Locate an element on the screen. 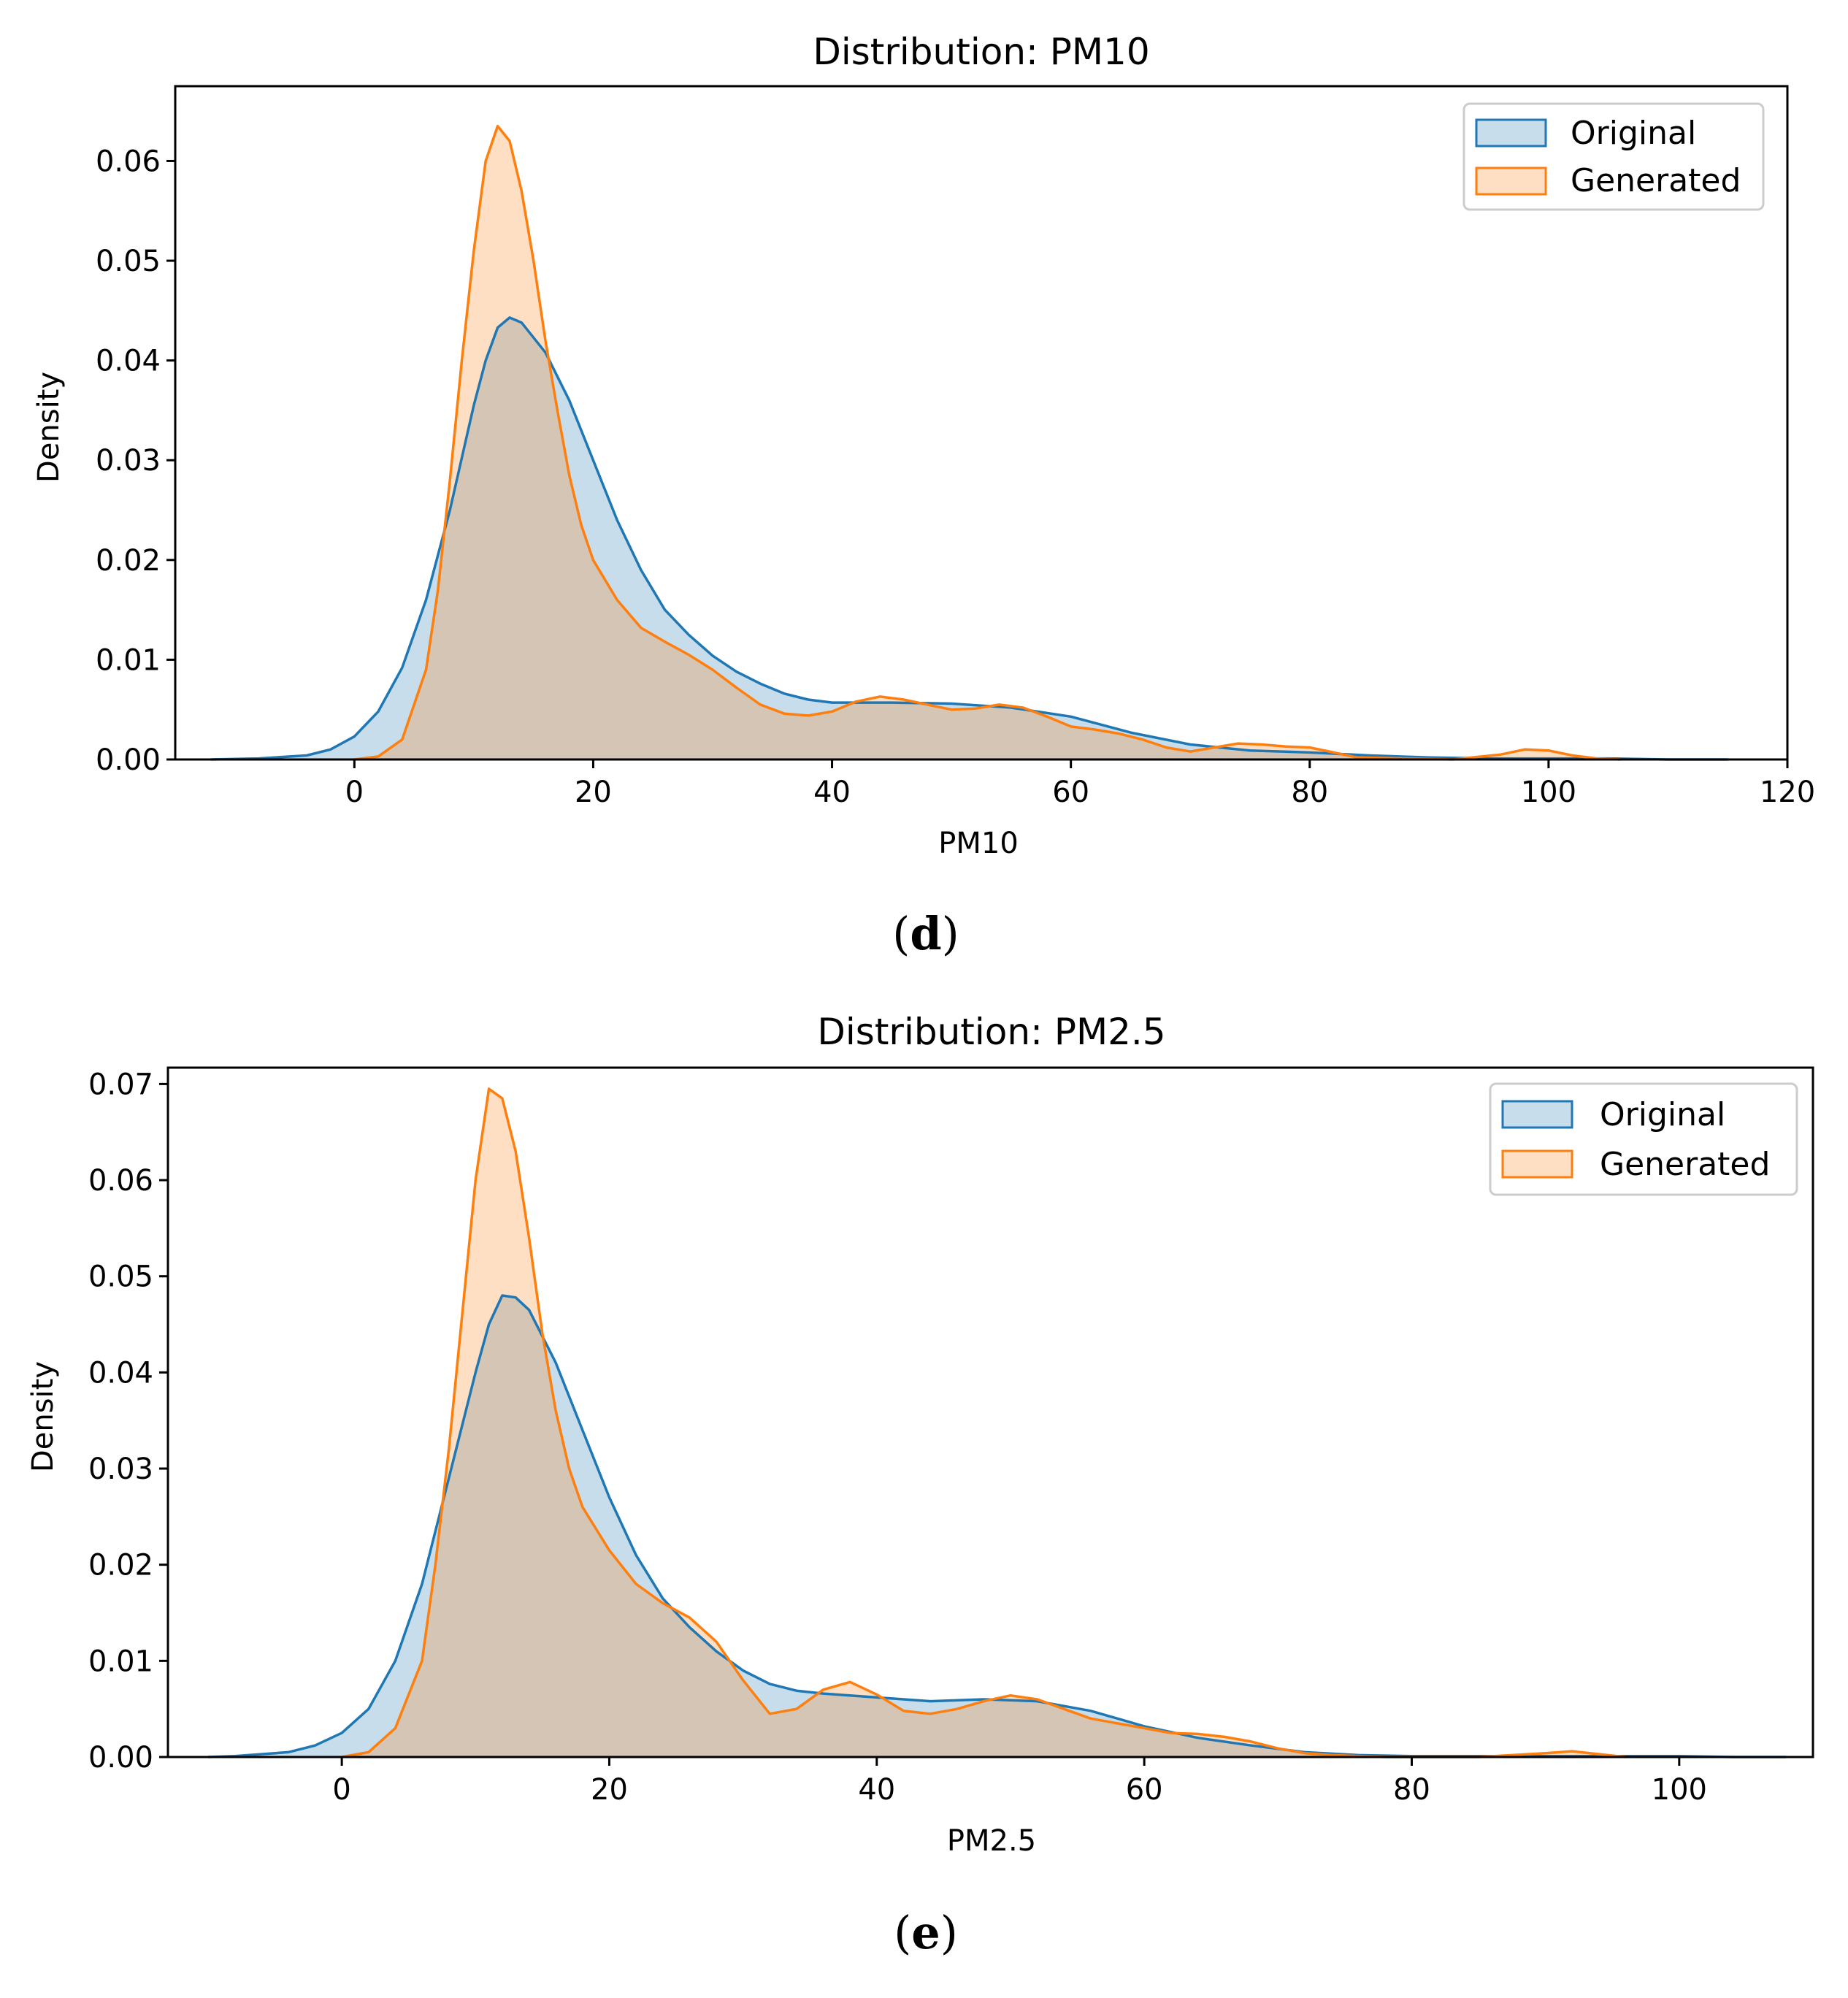 The height and width of the screenshot is (1998, 1848). caption-letter: d is located at coordinates (925, 934).